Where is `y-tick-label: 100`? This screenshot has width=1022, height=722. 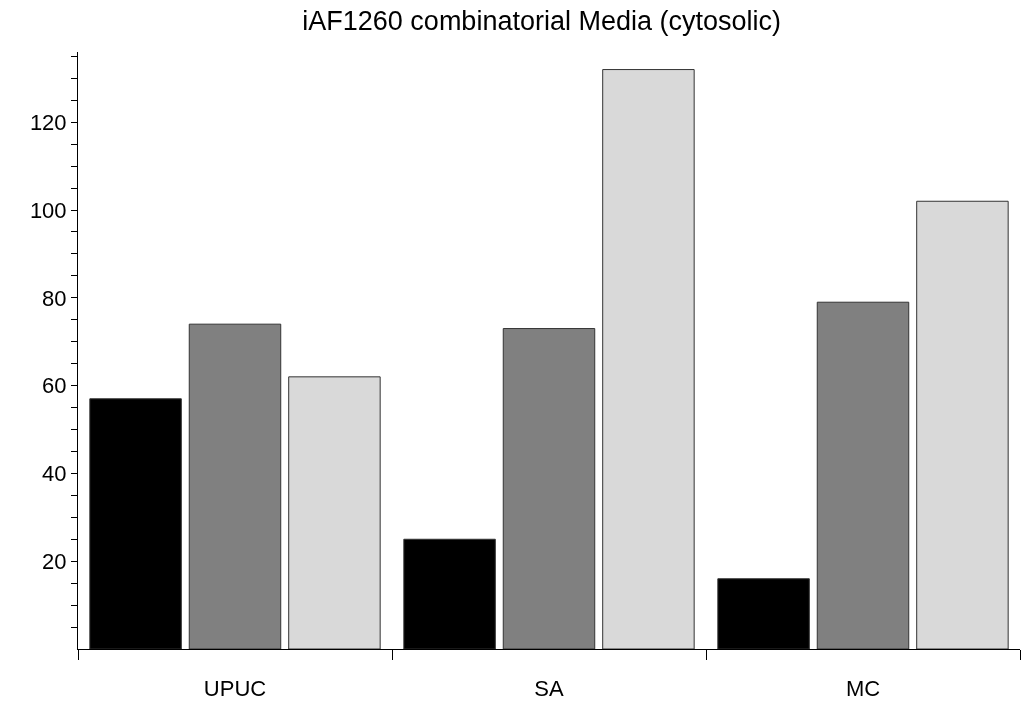
y-tick-label: 100 is located at coordinates (48, 210).